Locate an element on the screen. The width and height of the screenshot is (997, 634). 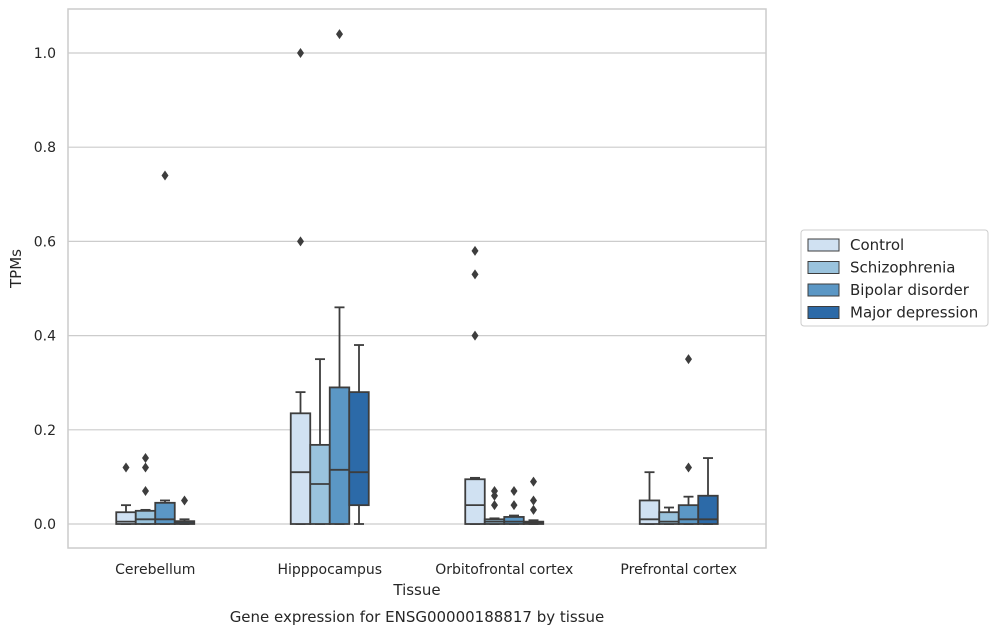
legend-label: Schizophrenia is located at coordinates (902, 268).